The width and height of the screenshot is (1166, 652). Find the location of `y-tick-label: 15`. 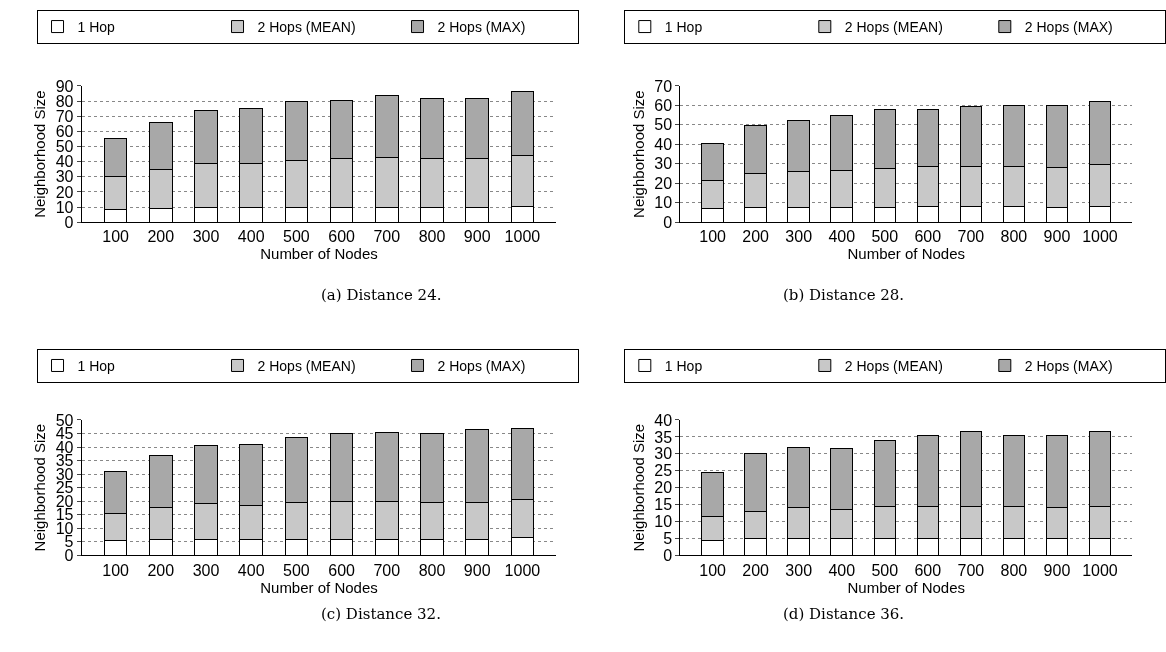

y-tick-label: 15 is located at coordinates (663, 505).